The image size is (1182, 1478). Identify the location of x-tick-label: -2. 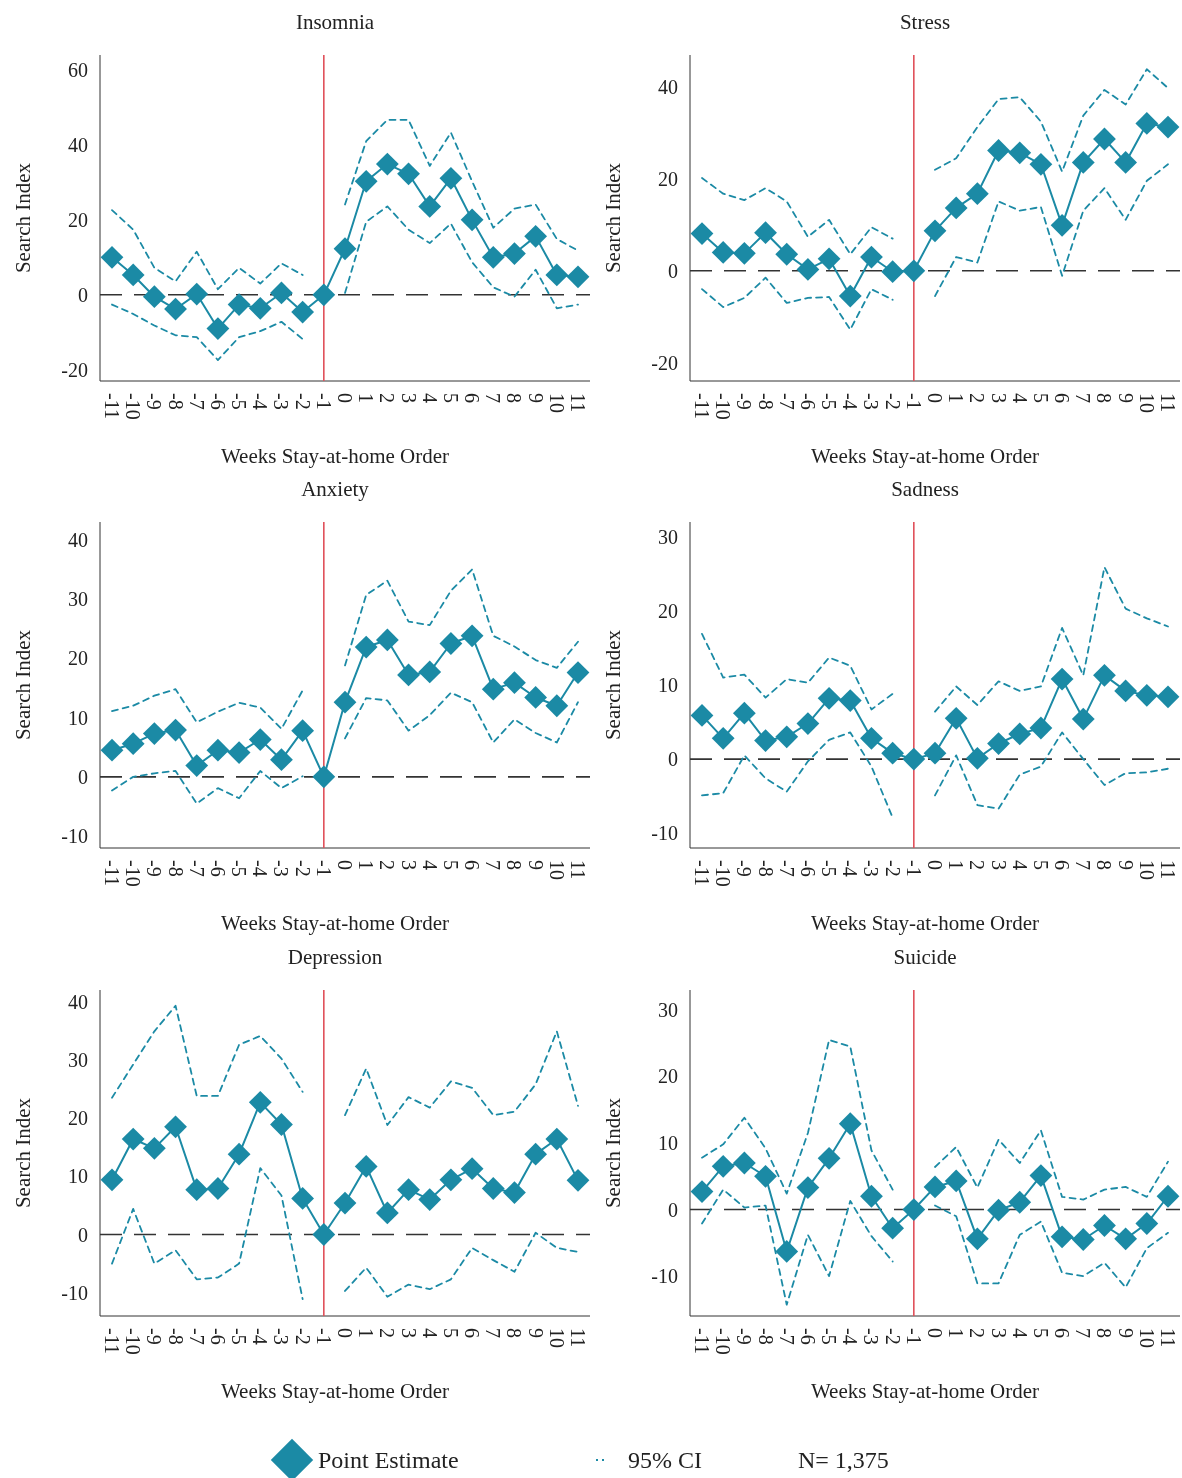
(302, 1336).